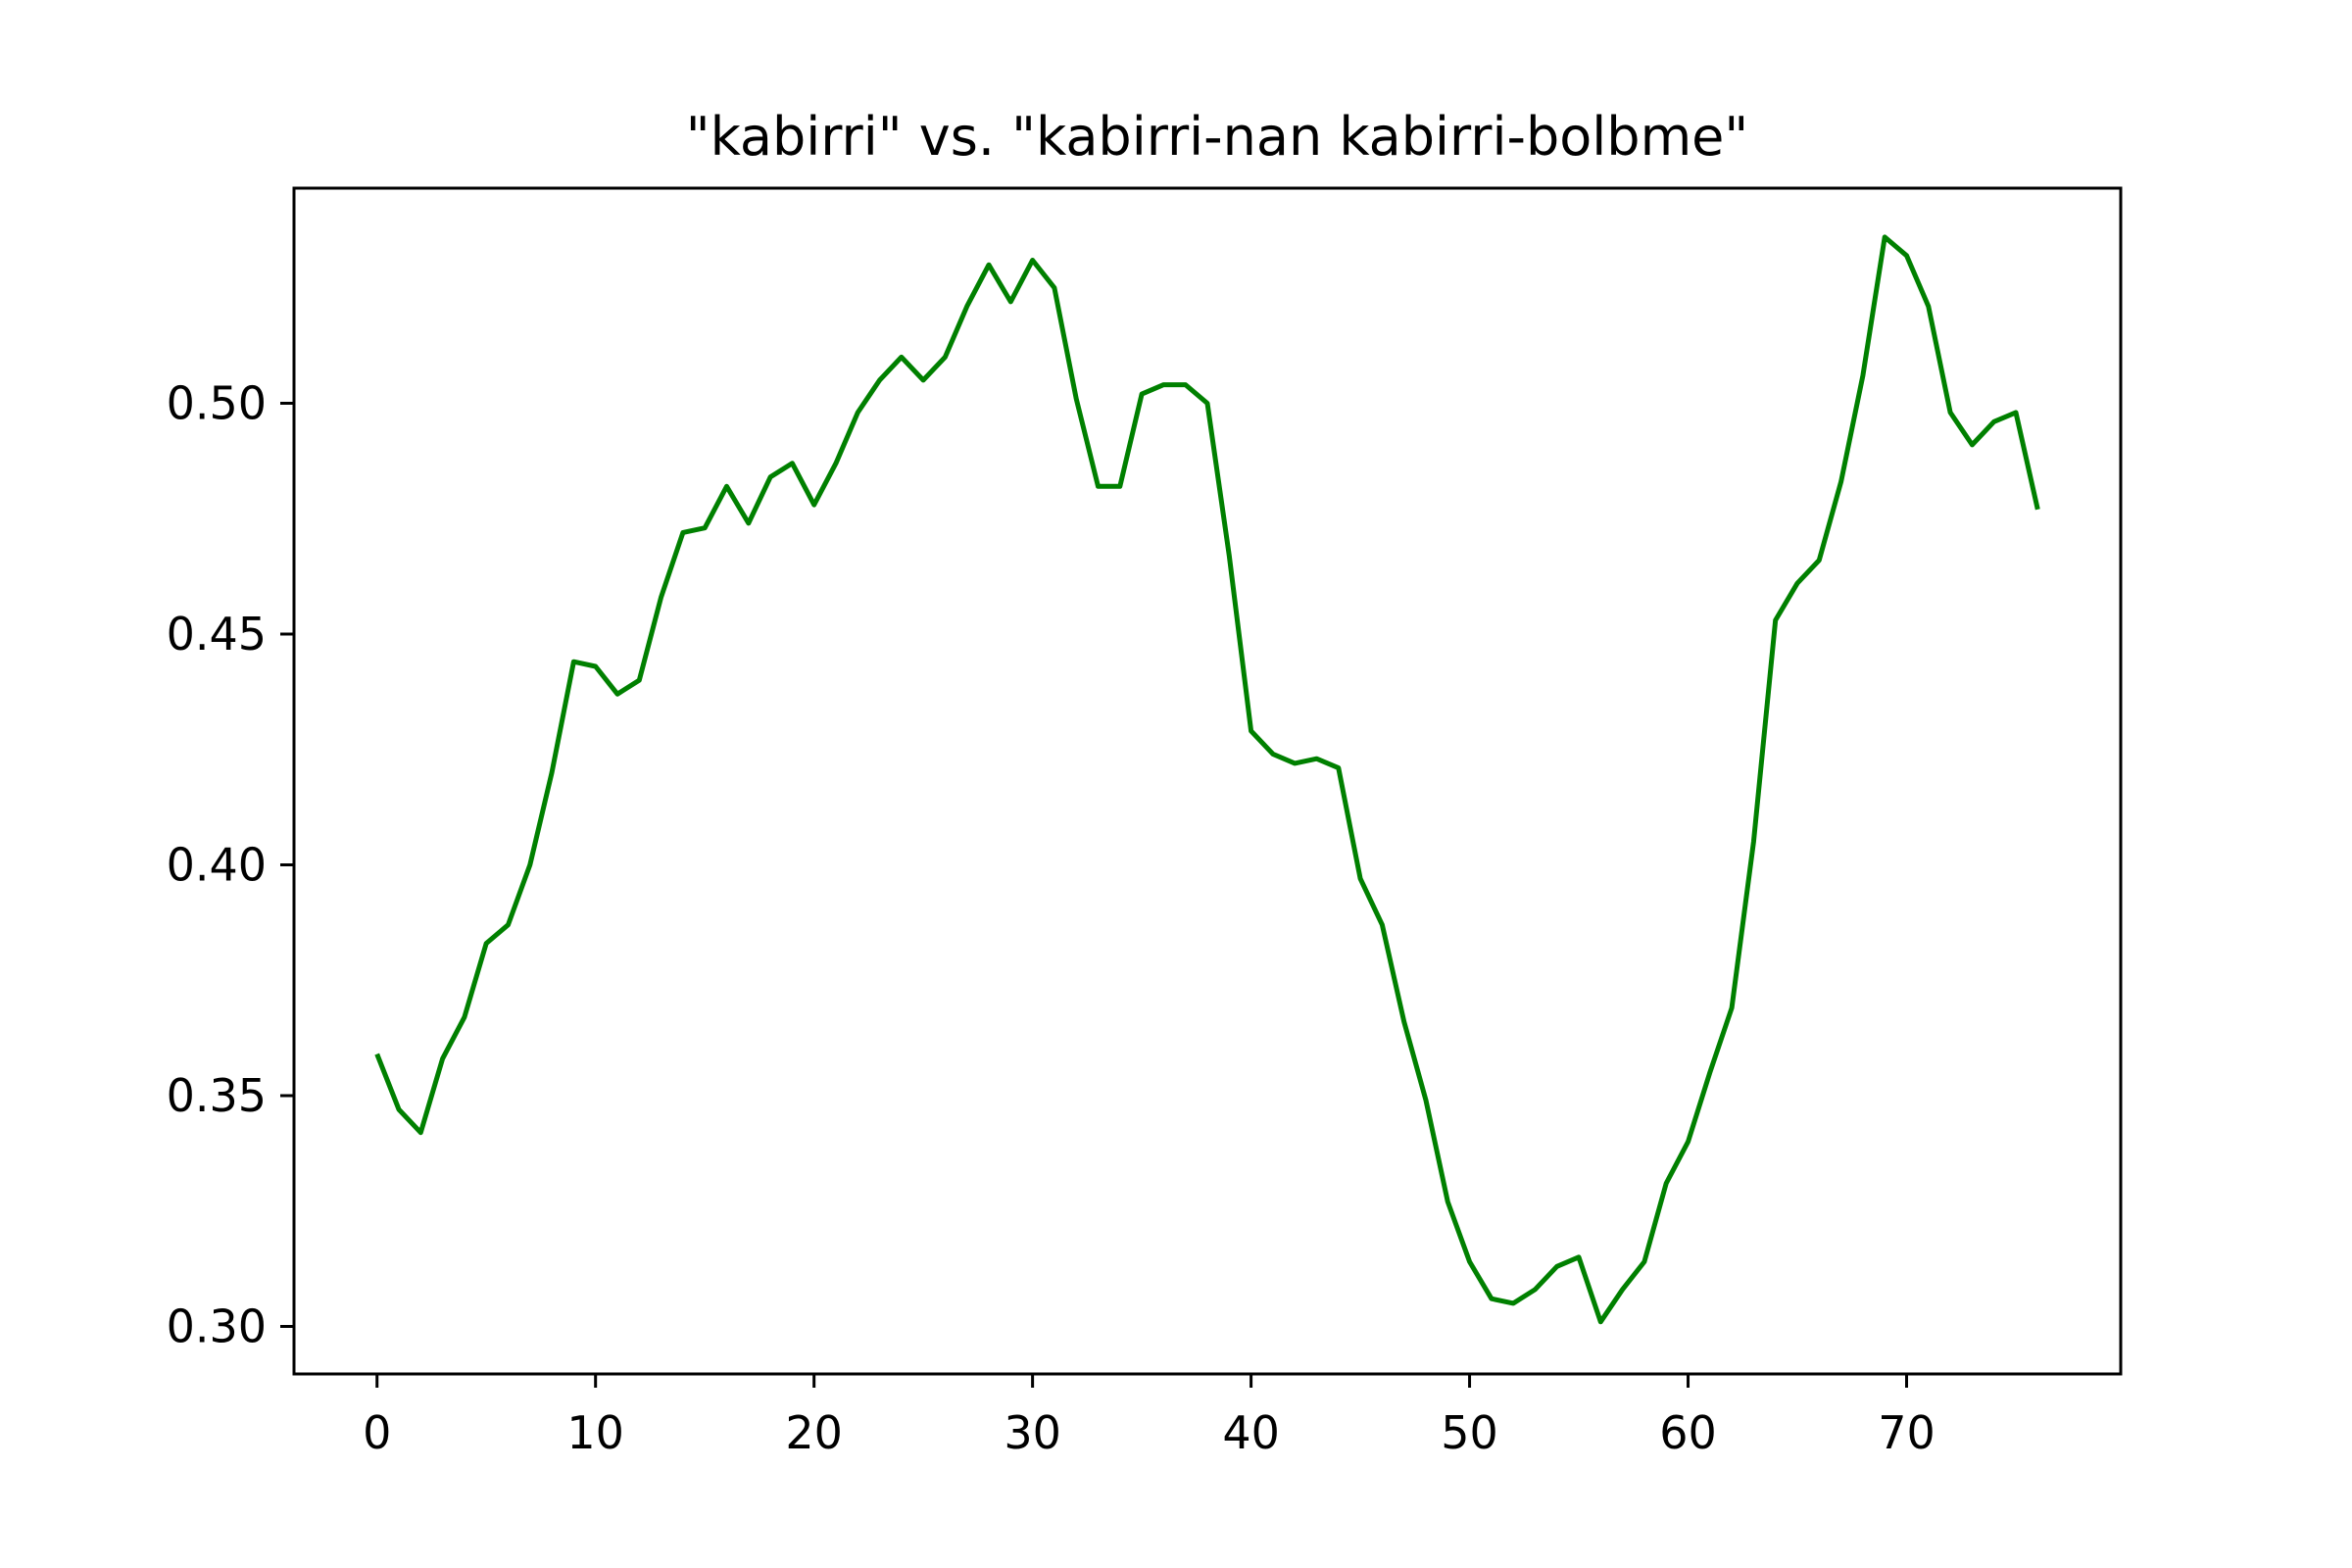 The image size is (2352, 1568). What do you see at coordinates (217, 634) in the screenshot?
I see `y-tick-label: 0.45` at bounding box center [217, 634].